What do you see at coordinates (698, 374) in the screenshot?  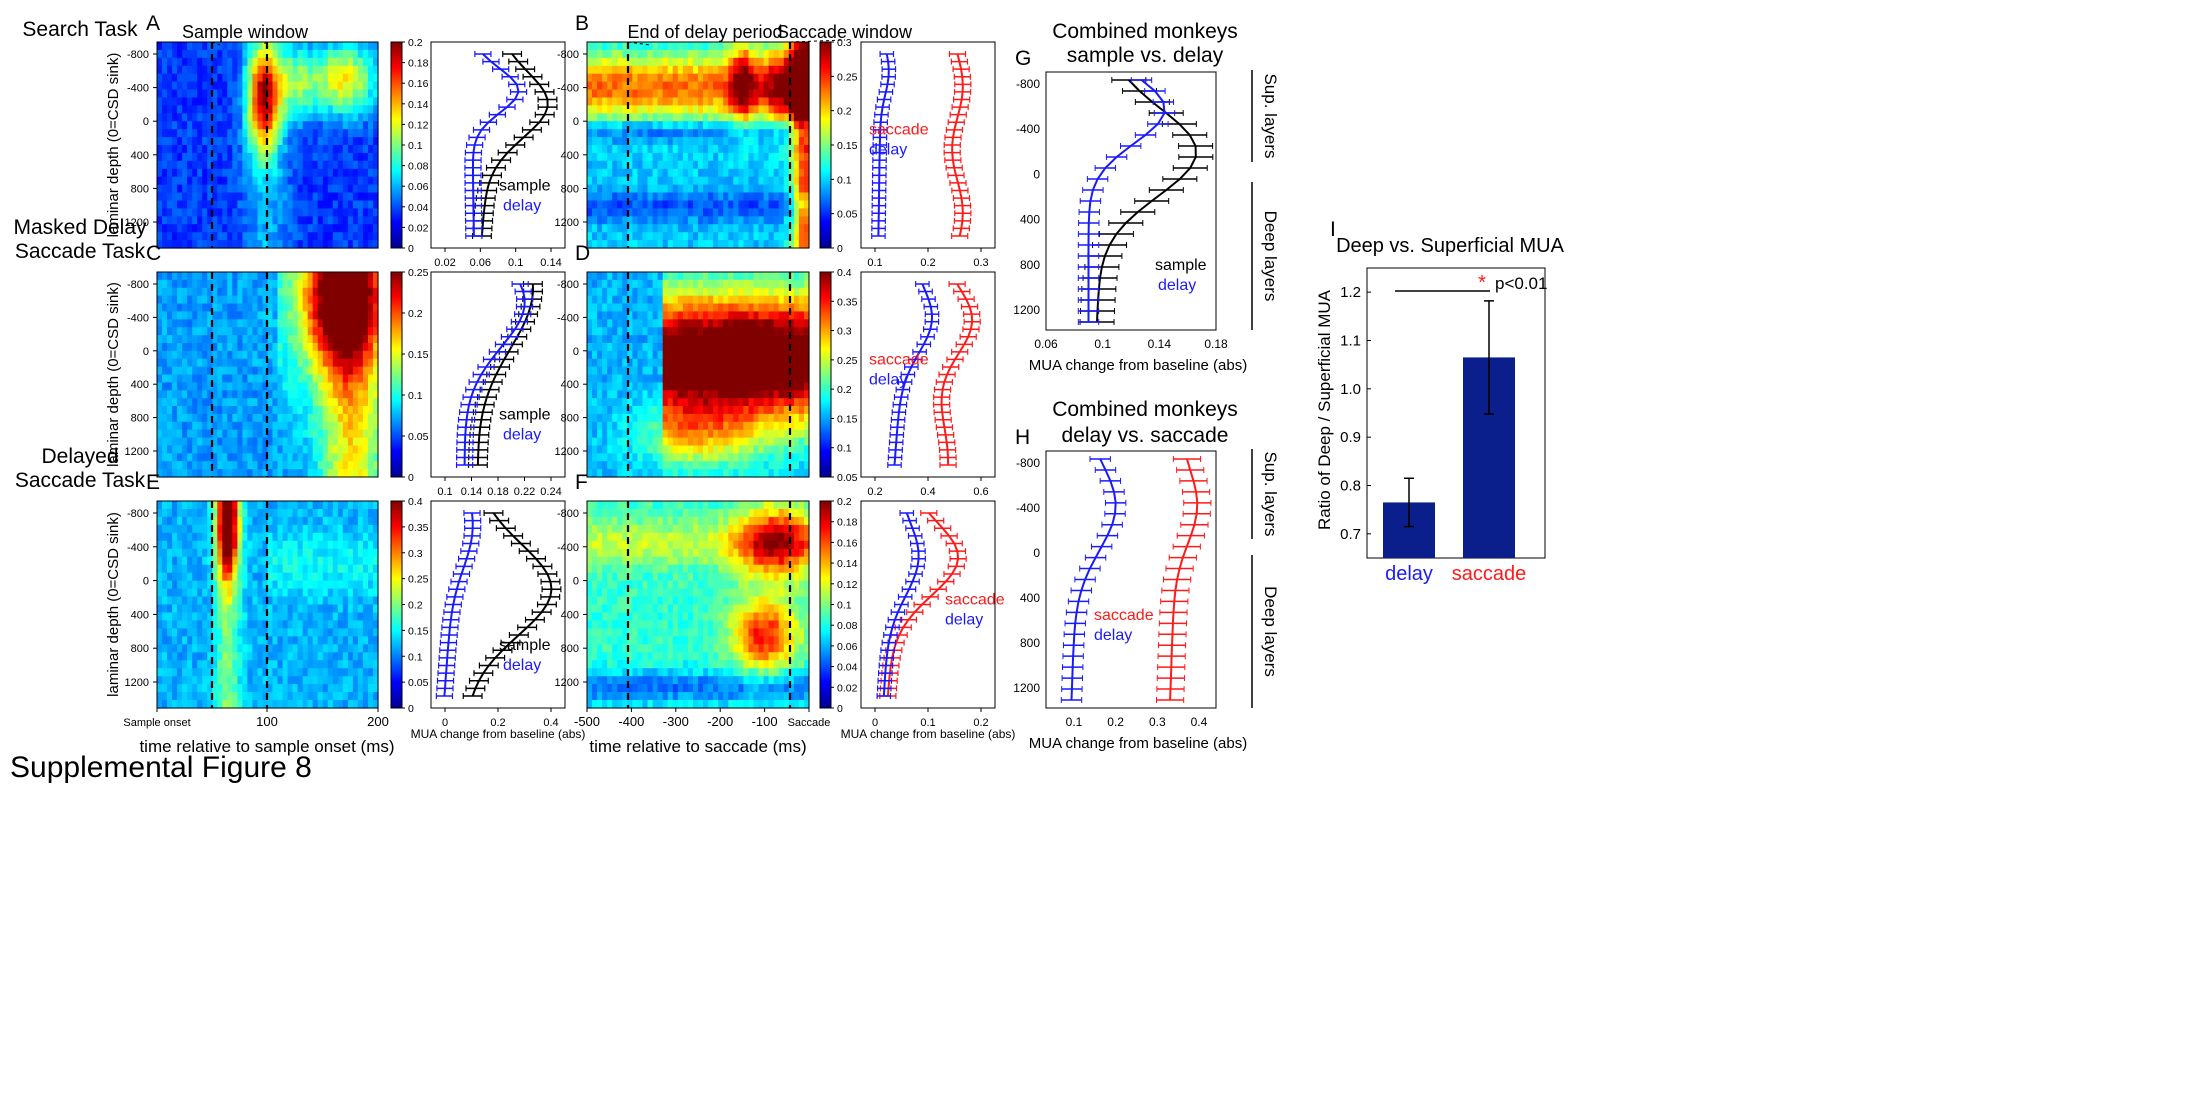 I see `saccade-heatmap` at bounding box center [698, 374].